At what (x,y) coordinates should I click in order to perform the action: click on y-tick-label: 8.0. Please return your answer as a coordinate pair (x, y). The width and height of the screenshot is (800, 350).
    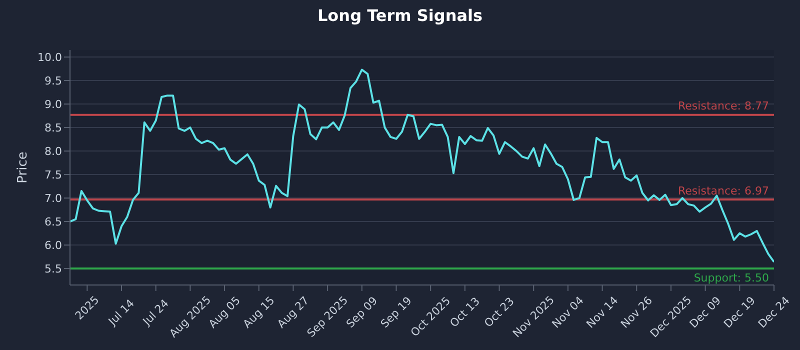
    Looking at the image, I should click on (53, 151).